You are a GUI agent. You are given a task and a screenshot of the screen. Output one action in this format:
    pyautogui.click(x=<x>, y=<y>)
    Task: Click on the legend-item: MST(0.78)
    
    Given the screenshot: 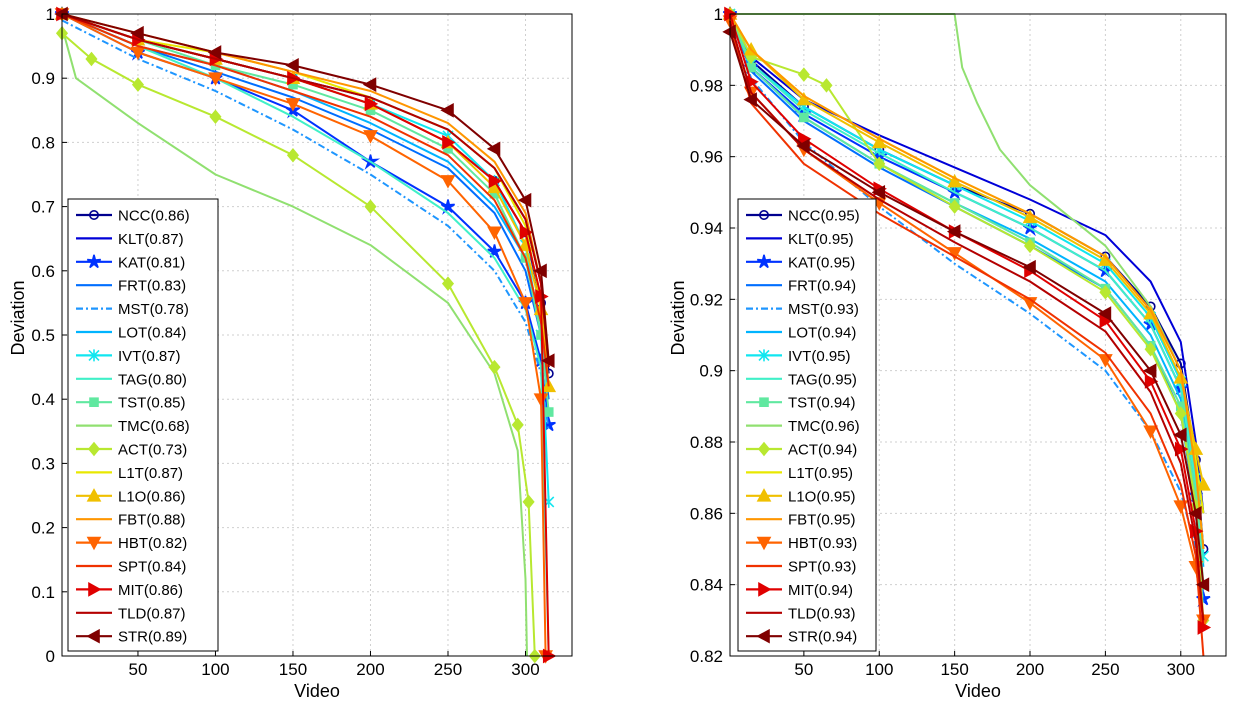 What is the action you would take?
    pyautogui.click(x=132, y=309)
    